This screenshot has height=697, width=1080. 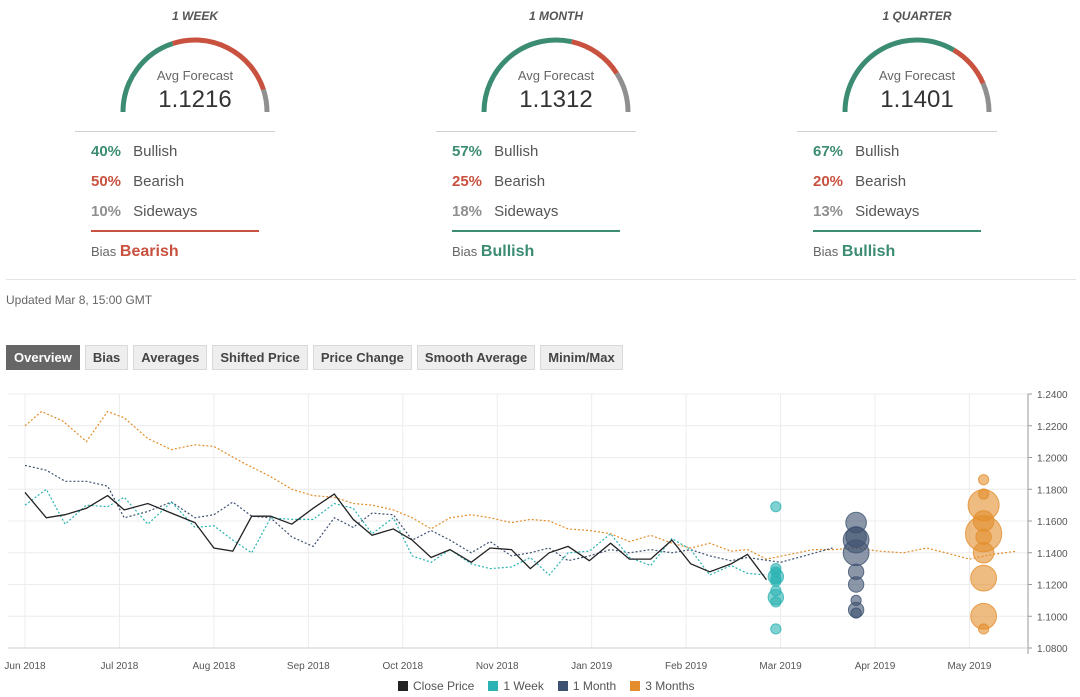 I want to click on sideways-pct: 18%, so click(x=467, y=211).